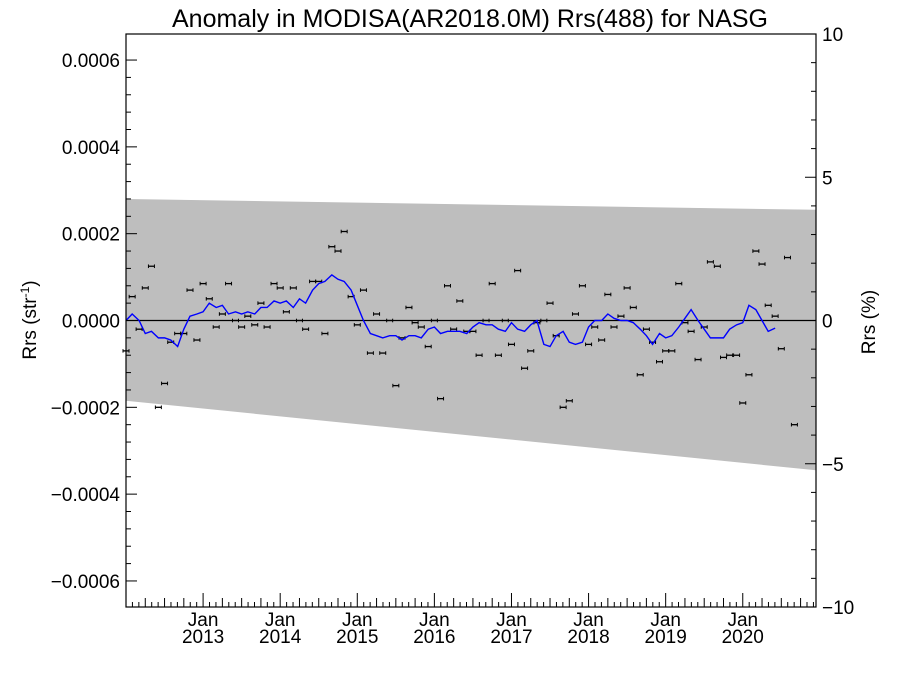  I want to click on y-tick-label: −0.0006, so click(85, 582).